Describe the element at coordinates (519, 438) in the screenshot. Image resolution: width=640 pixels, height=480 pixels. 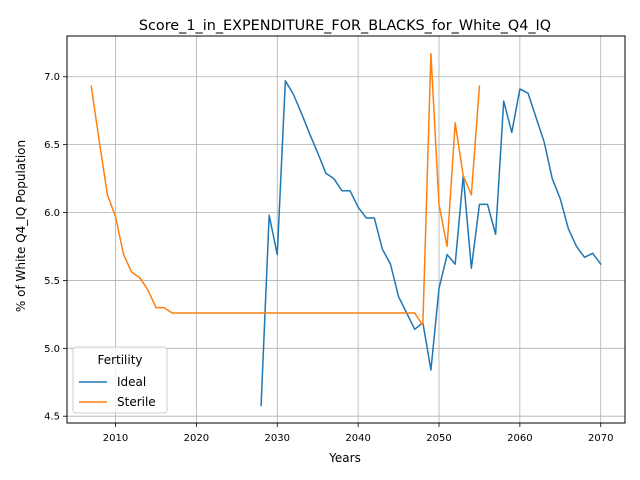
I see `x-tick-label: 2060` at that location.